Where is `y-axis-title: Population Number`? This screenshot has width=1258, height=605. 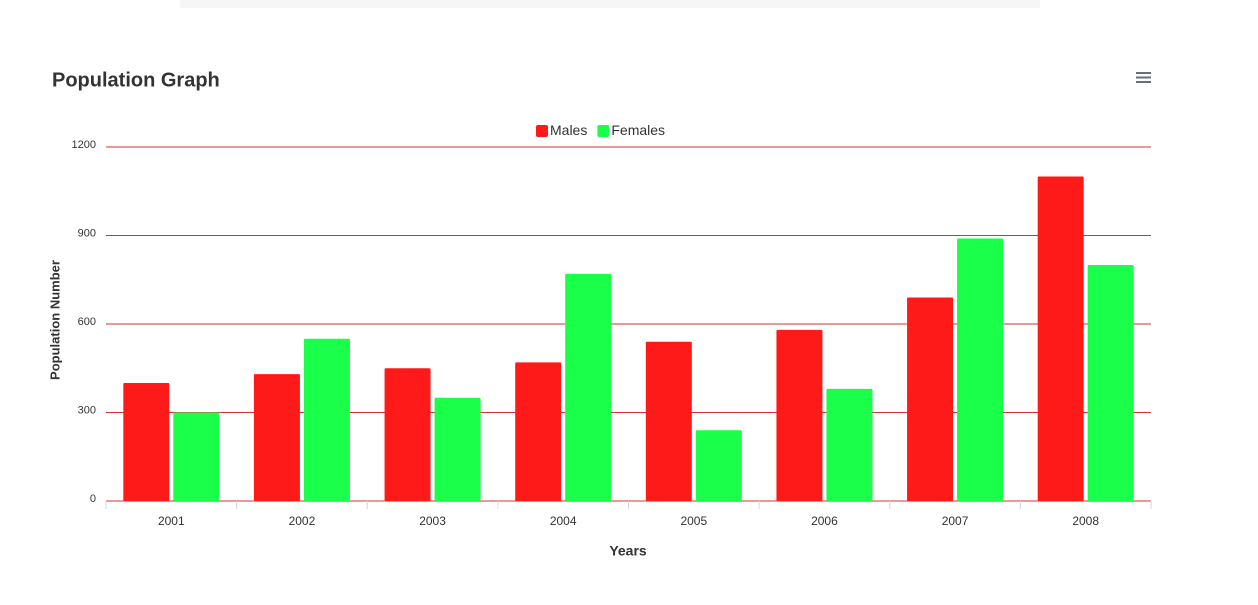
y-axis-title: Population Number is located at coordinates (54, 320).